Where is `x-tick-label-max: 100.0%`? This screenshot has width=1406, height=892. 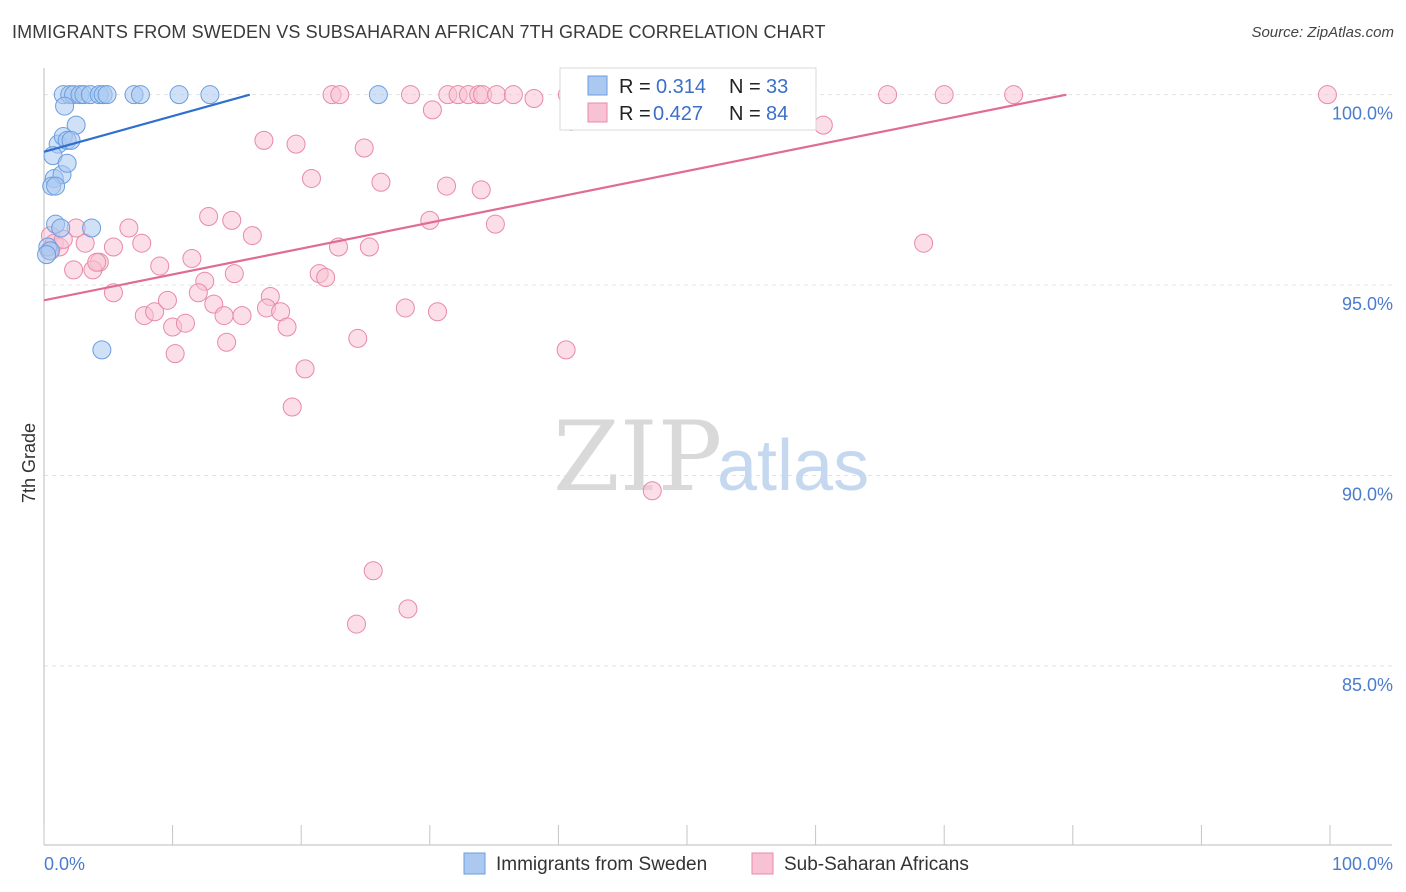
x-tick-label-max: 100.0% is located at coordinates (1362, 864).